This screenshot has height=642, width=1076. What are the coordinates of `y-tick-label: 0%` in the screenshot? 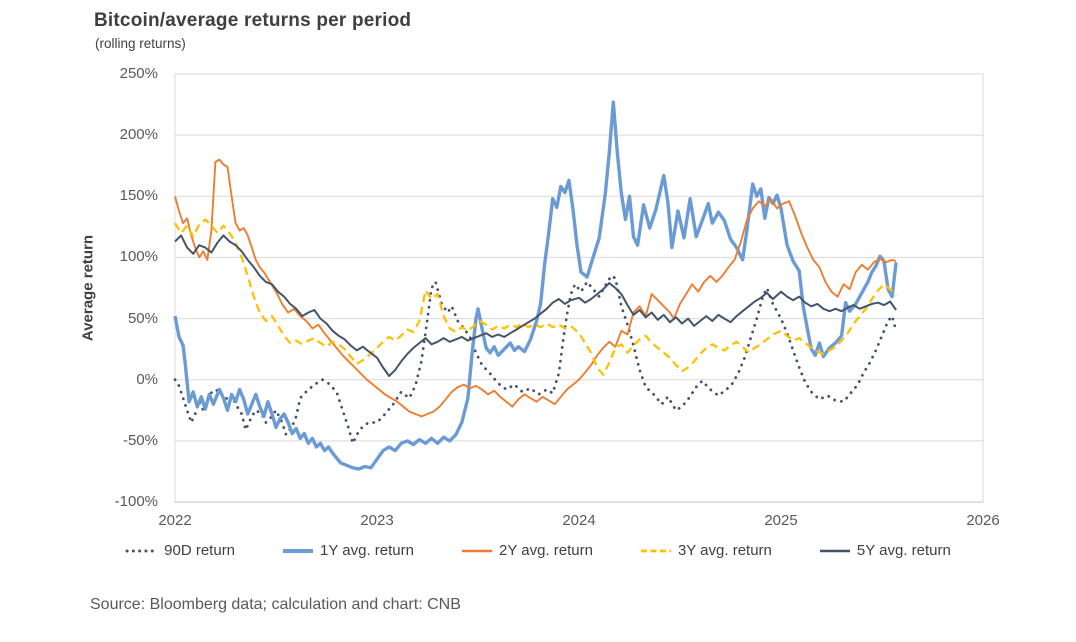 It's located at (147, 379).